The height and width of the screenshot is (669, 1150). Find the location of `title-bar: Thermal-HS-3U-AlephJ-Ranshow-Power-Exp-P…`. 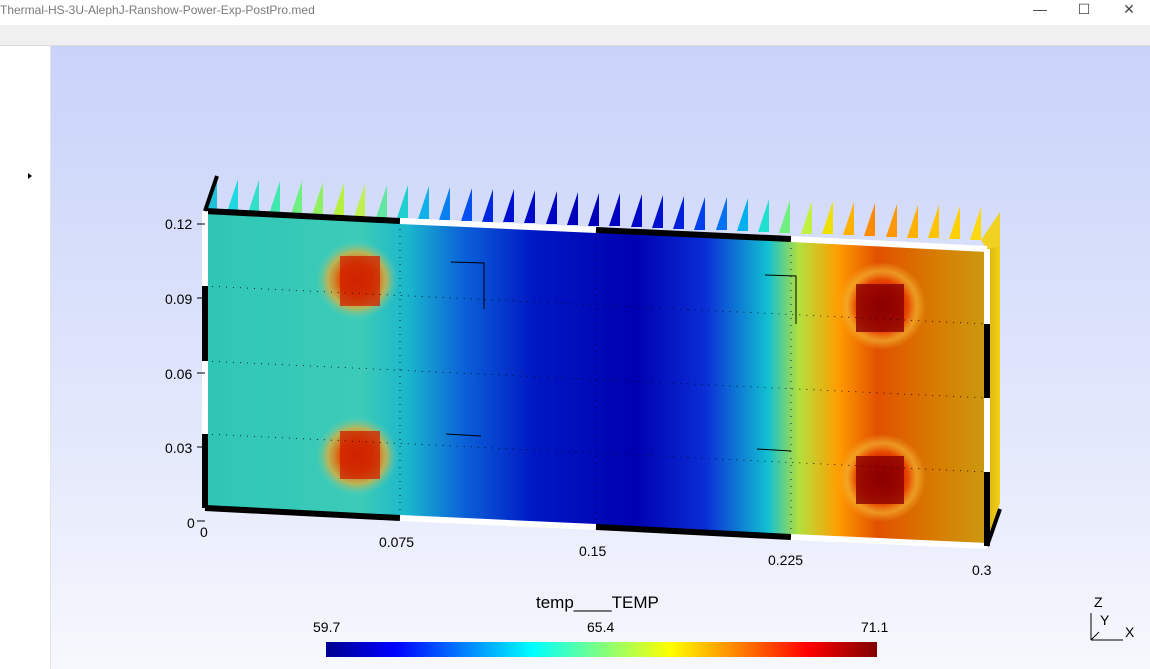

title-bar: Thermal-HS-3U-AlephJ-Ranshow-Power-Exp-P… is located at coordinates (575, 12).